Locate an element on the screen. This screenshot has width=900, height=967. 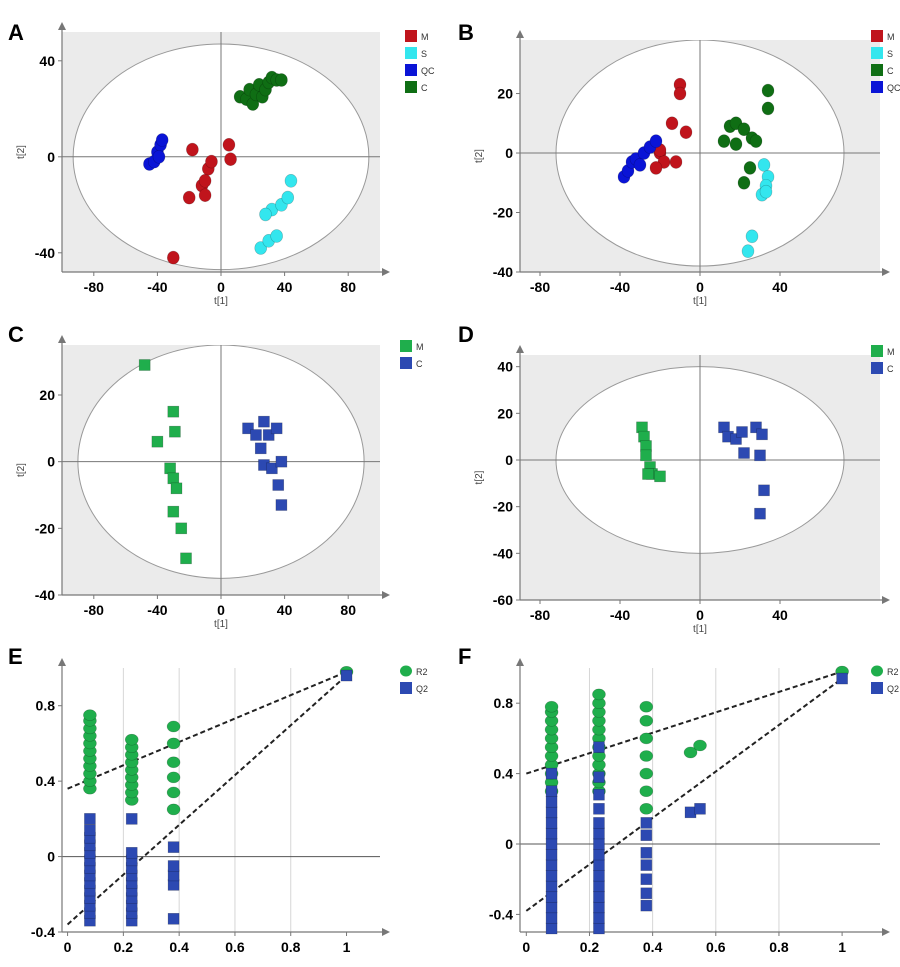
panel-letter-f: F is located at coordinates (464, 656).